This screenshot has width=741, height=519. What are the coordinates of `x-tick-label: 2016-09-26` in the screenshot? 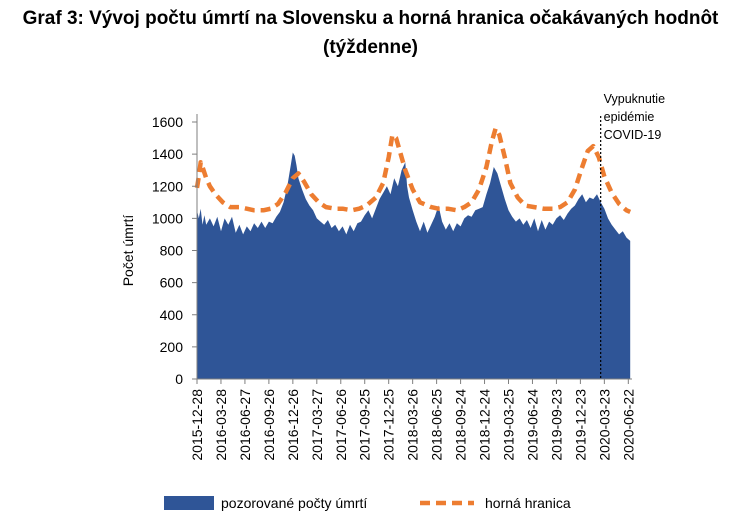 It's located at (269, 425).